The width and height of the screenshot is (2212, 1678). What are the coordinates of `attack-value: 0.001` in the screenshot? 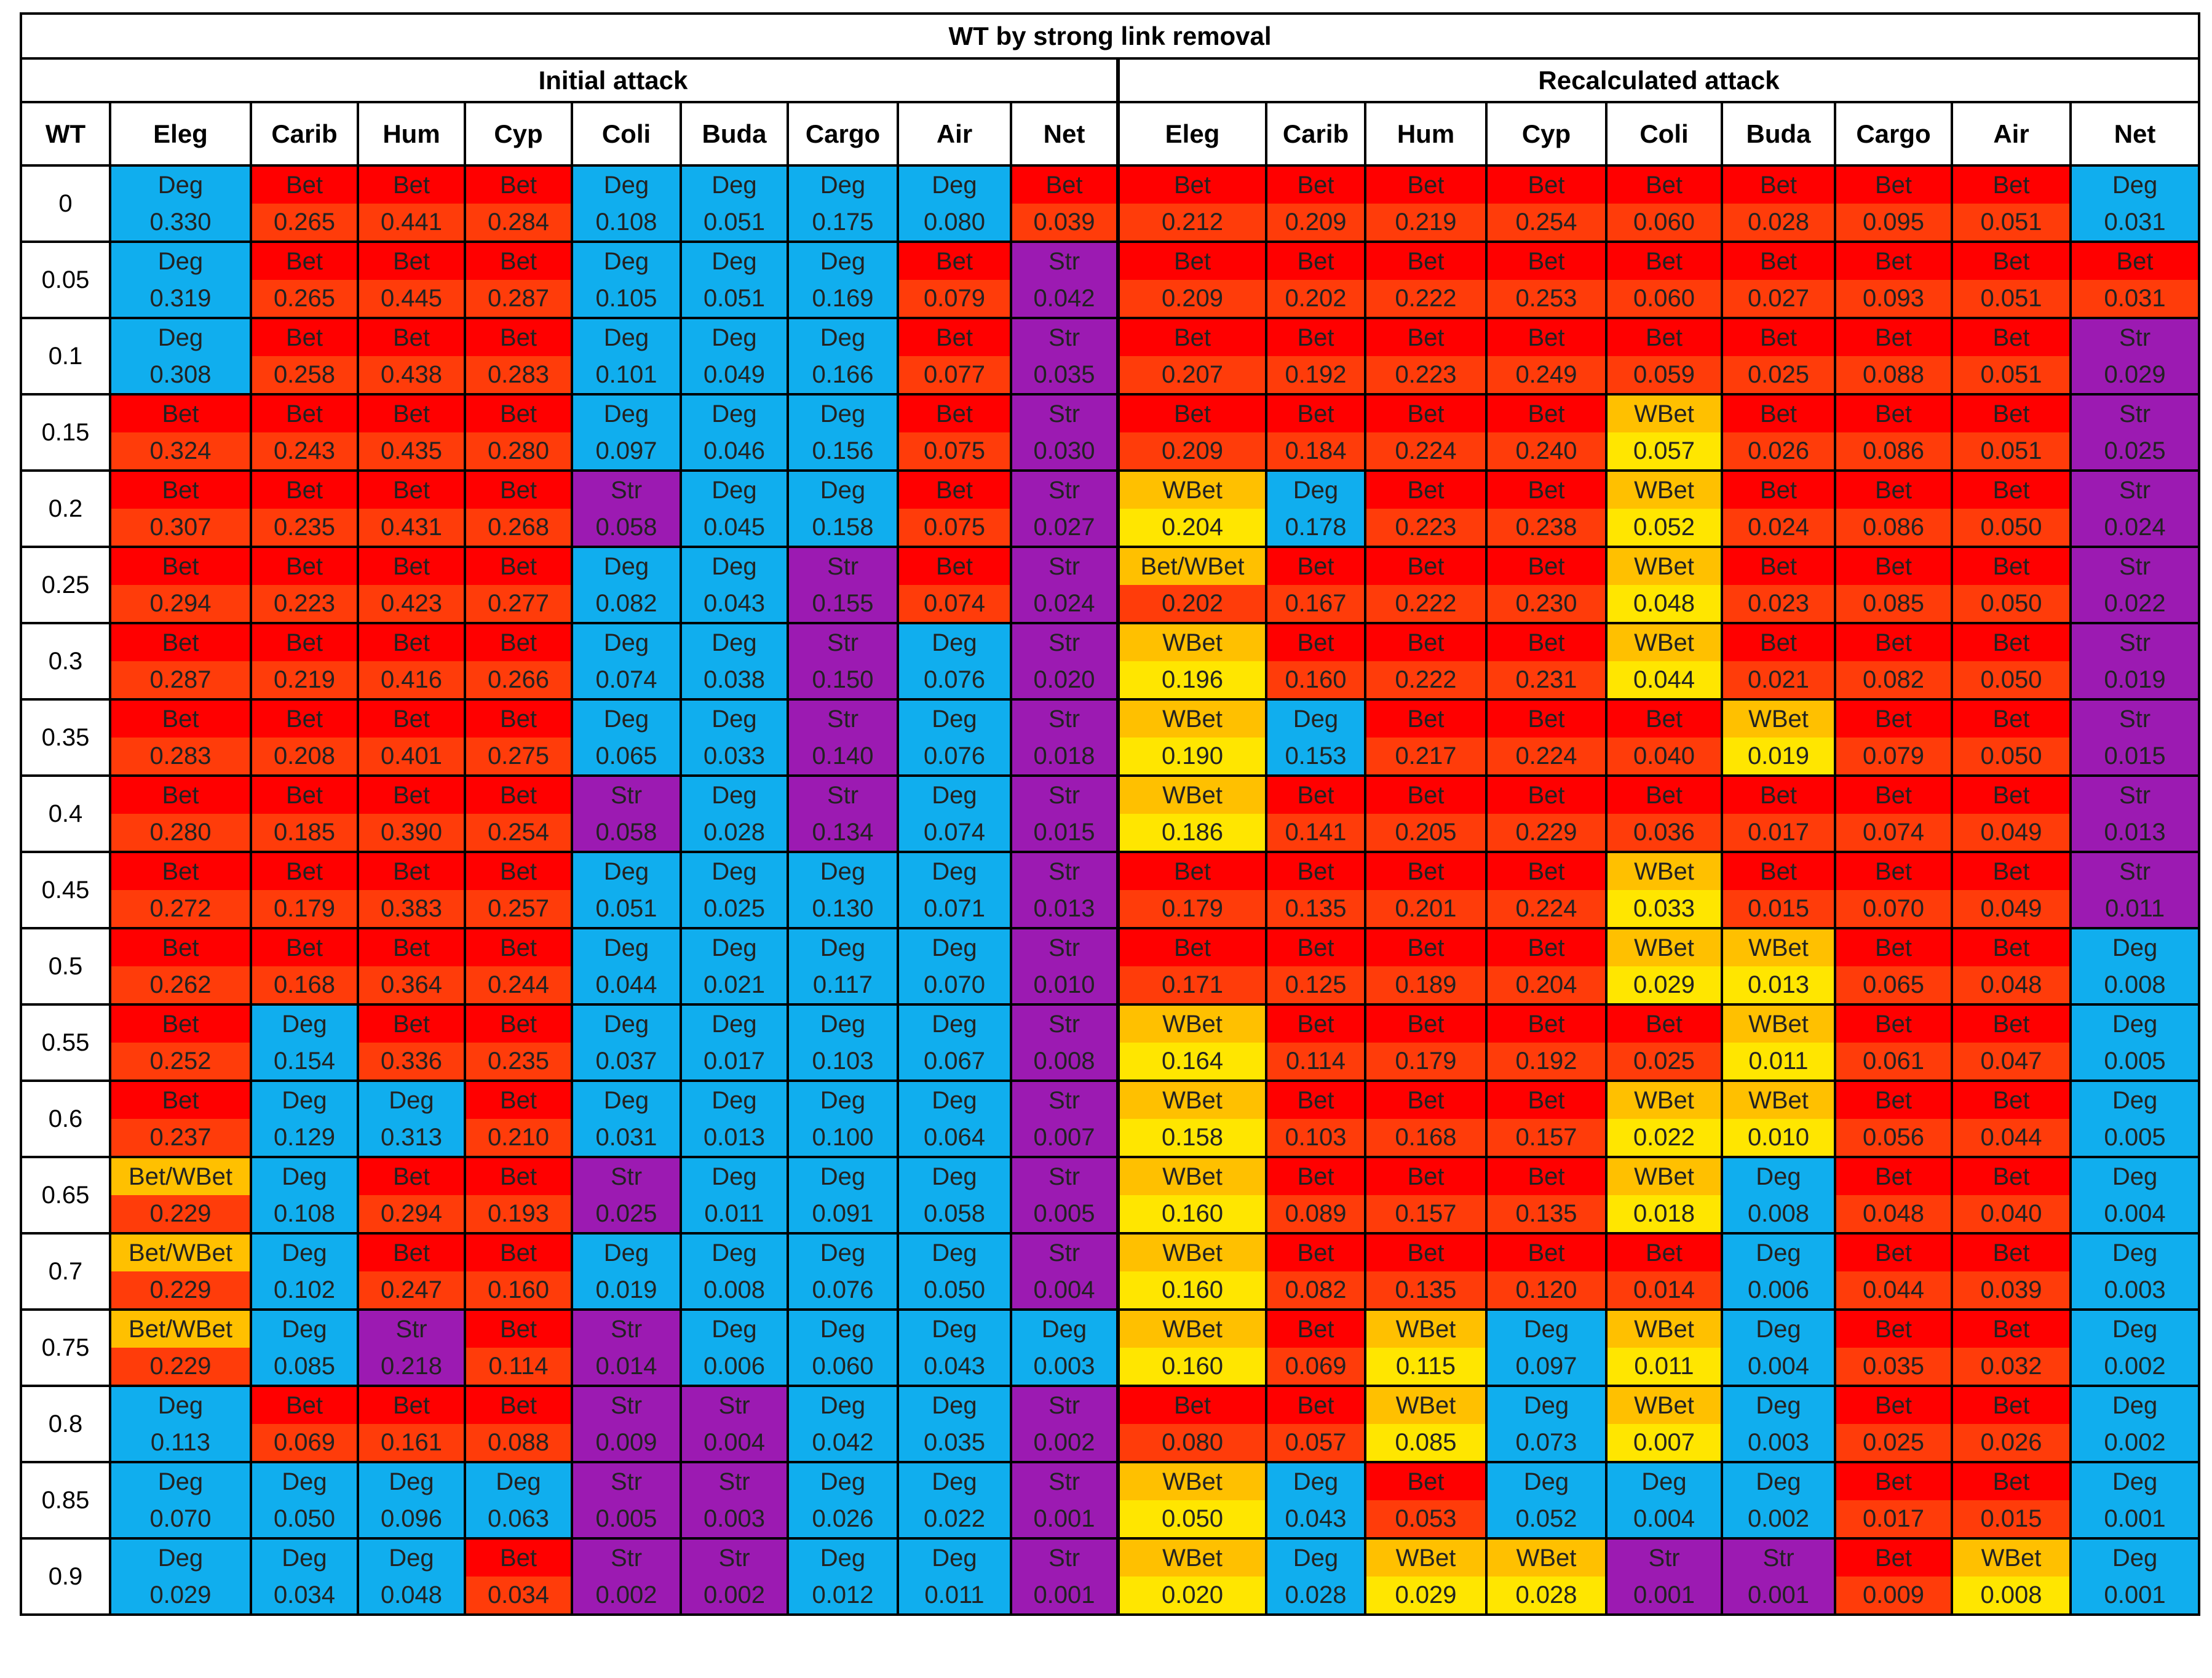 It's located at (2135, 1518).